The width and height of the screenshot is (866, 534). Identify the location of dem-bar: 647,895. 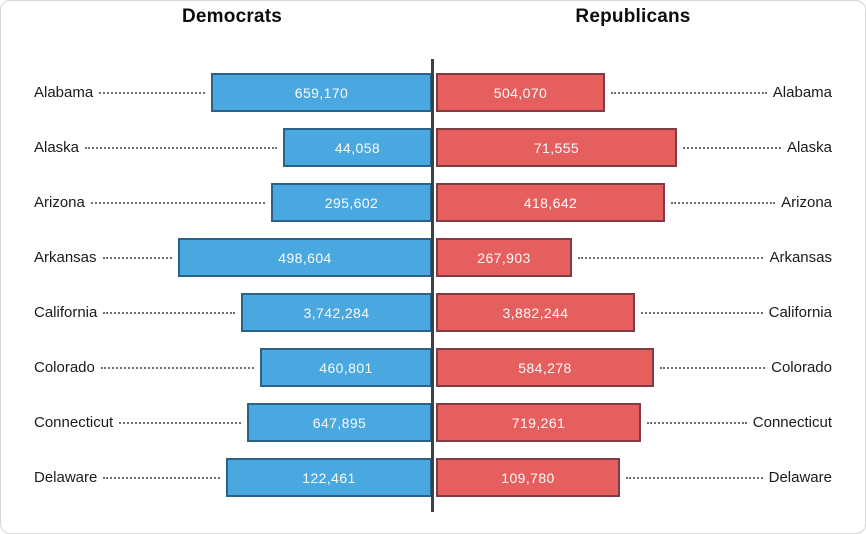
(339, 422).